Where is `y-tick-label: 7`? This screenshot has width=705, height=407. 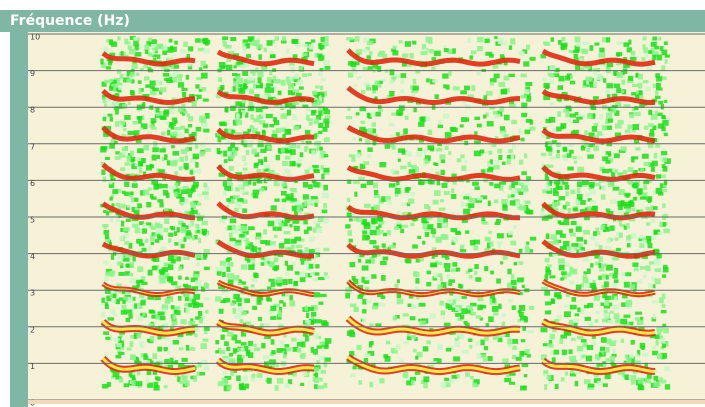 y-tick-label: 7 is located at coordinates (32, 146).